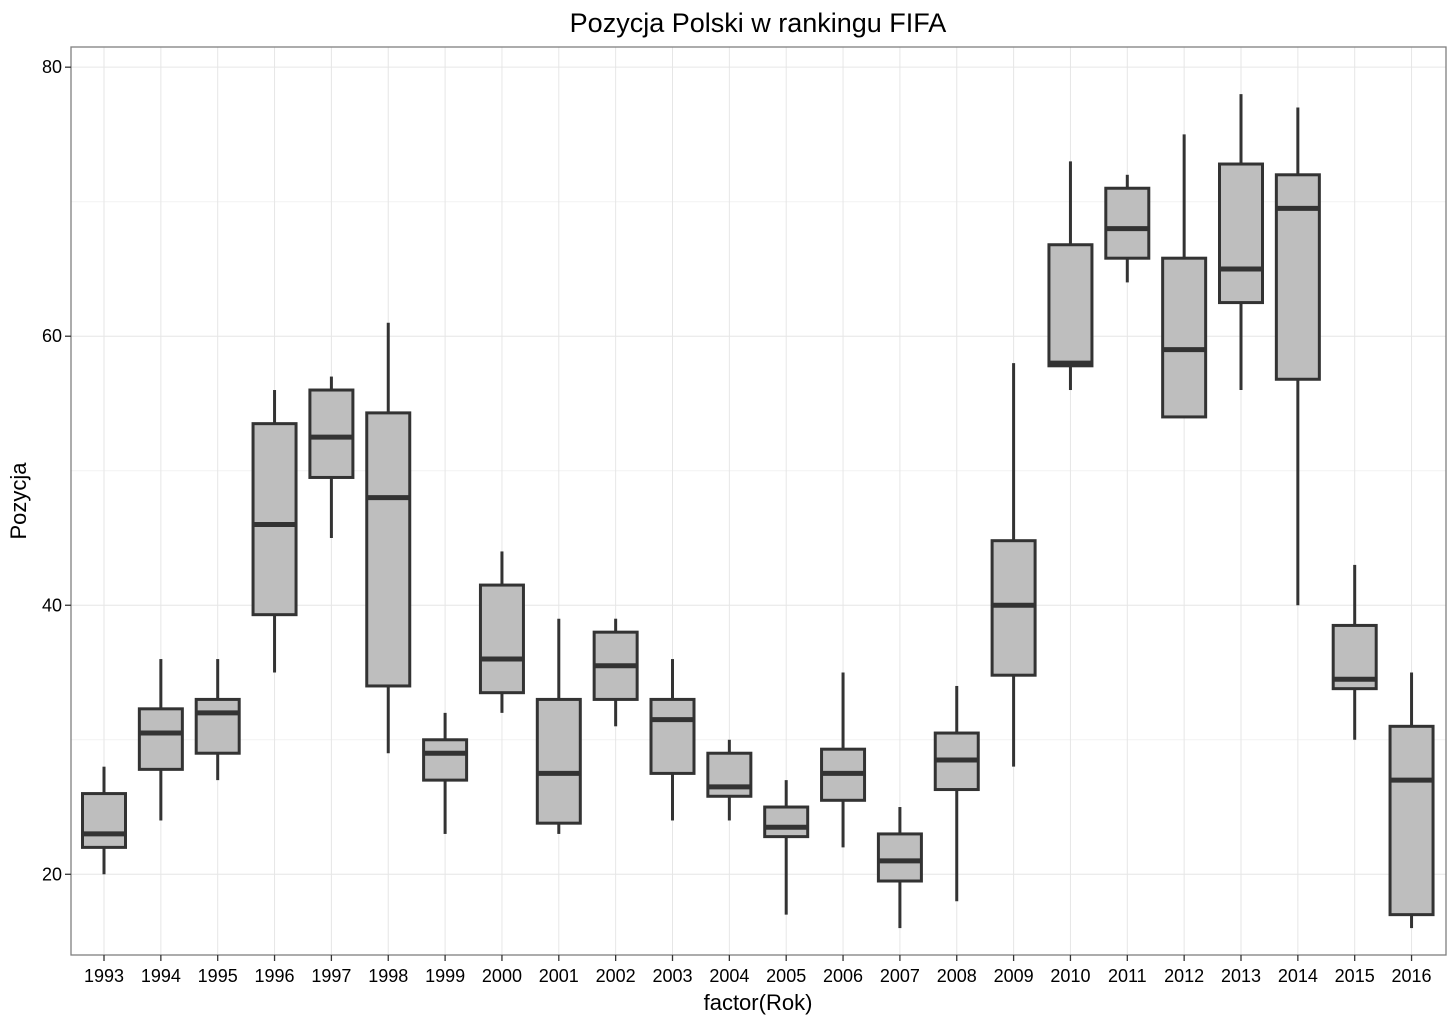  I want to click on box-1998, so click(388, 538).